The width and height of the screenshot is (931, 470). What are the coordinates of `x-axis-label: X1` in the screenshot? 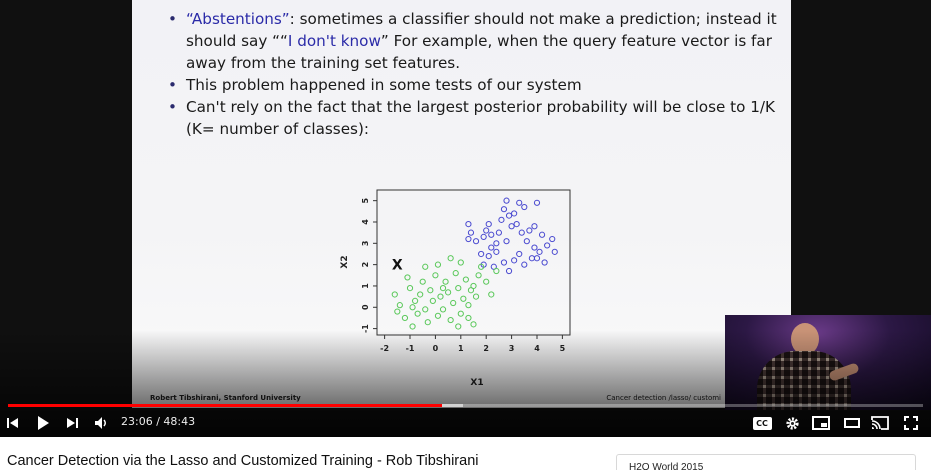 It's located at (476, 383).